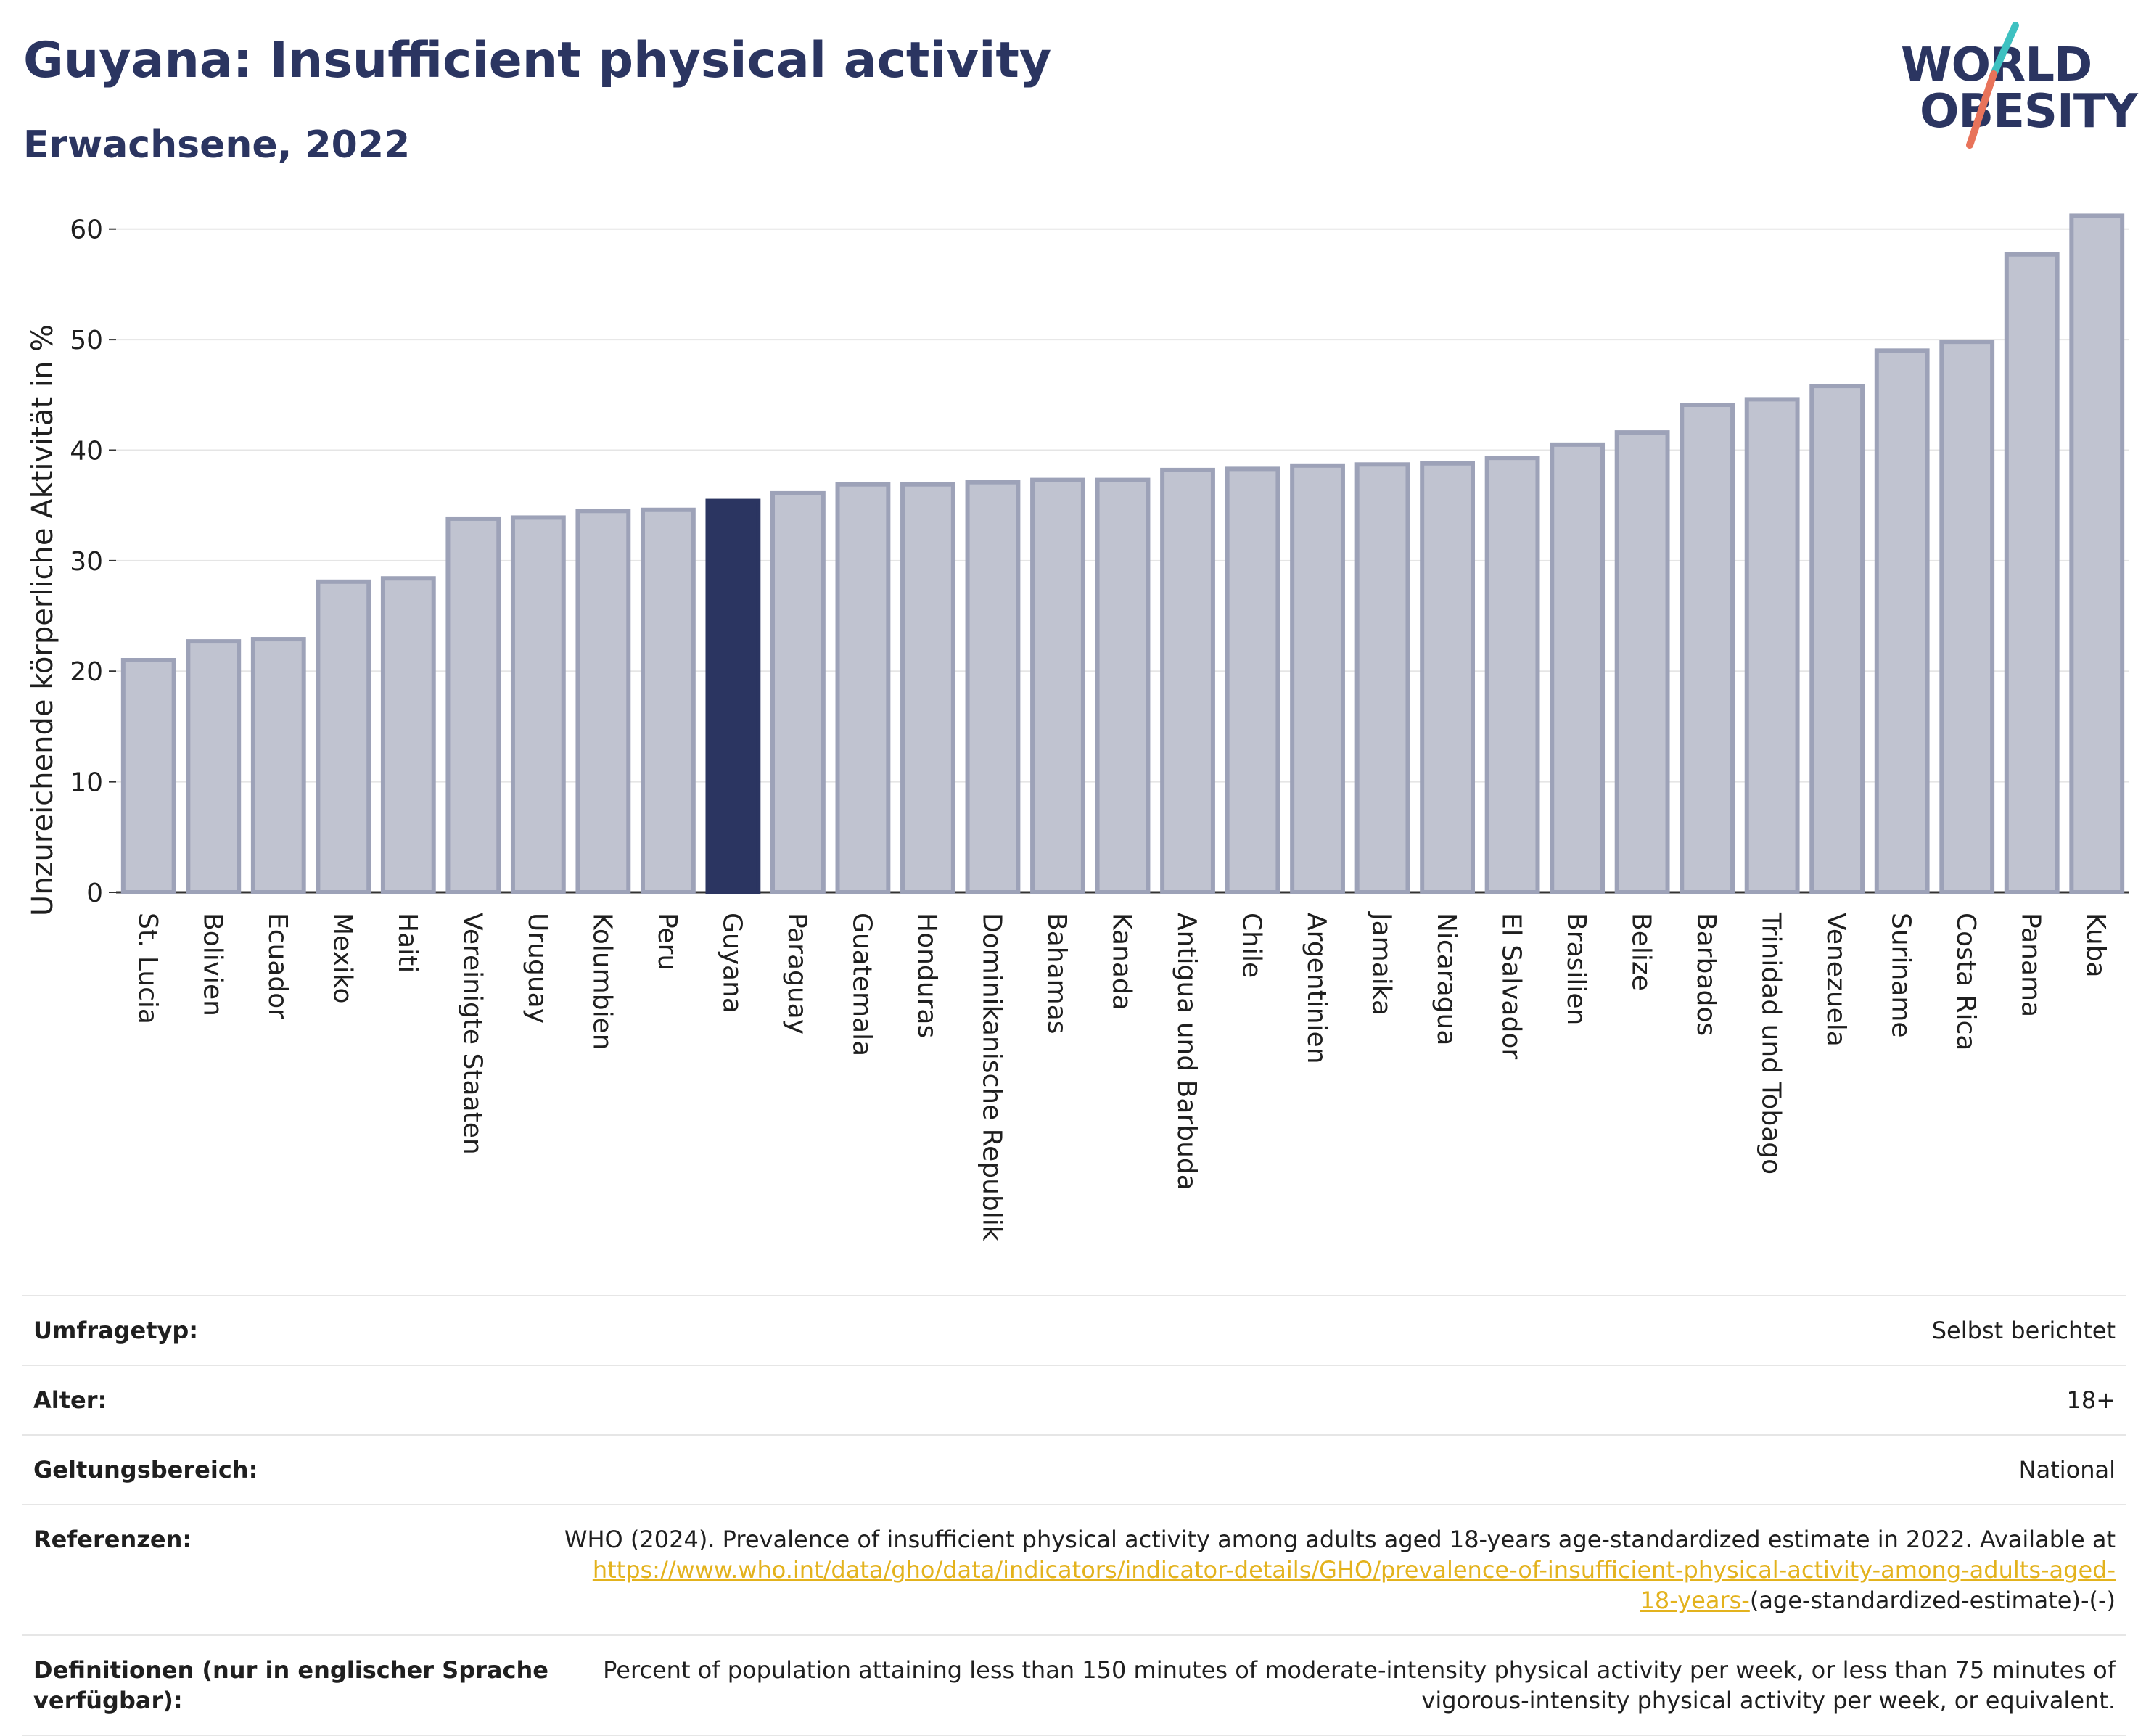 The width and height of the screenshot is (2146, 1736). Describe the element at coordinates (343, 736) in the screenshot. I see `bar-mexiko` at that location.